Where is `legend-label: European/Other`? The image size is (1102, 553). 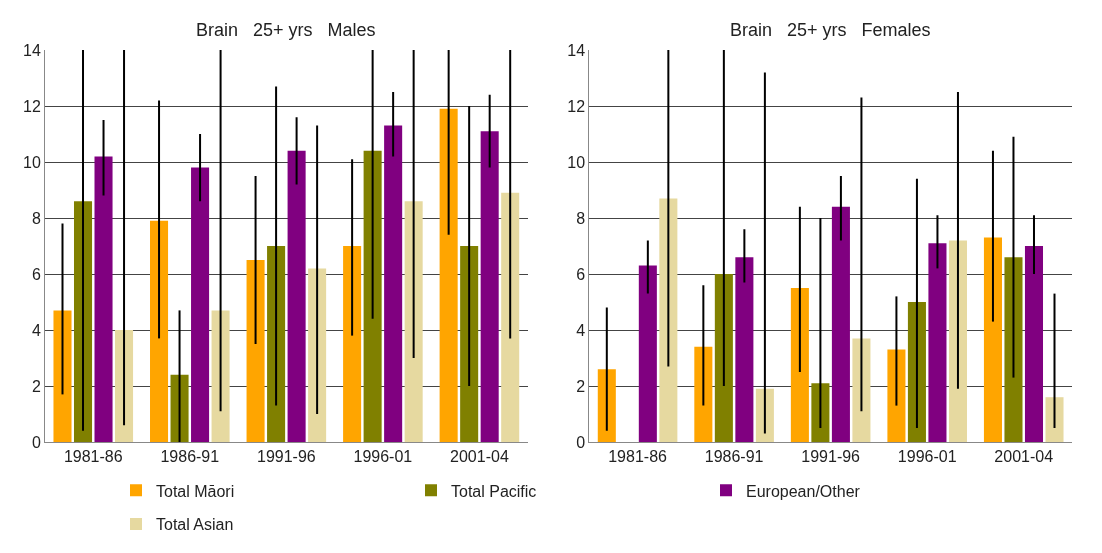 legend-label: European/Other is located at coordinates (803, 491).